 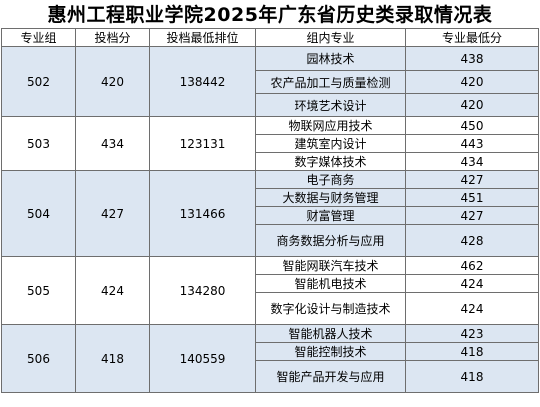 I want to click on table-row: 环境艺术设计 420, so click(x=270, y=105).